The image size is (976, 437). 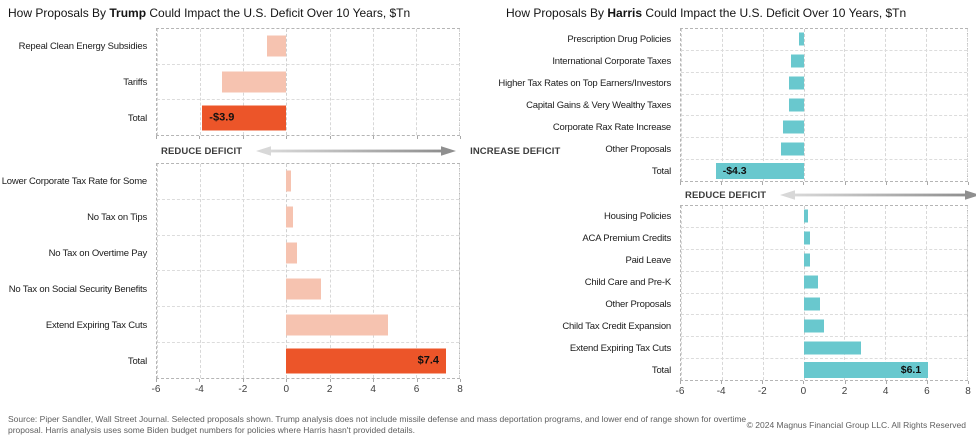 What do you see at coordinates (308, 380) in the screenshot?
I see `tick-area` at bounding box center [308, 380].